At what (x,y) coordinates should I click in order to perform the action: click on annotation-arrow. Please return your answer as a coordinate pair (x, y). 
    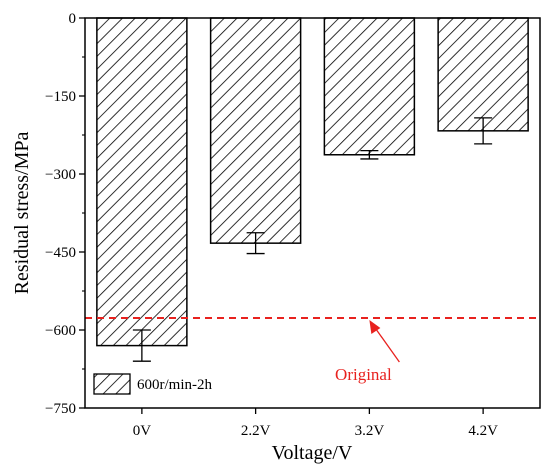
    Looking at the image, I should click on (385, 343).